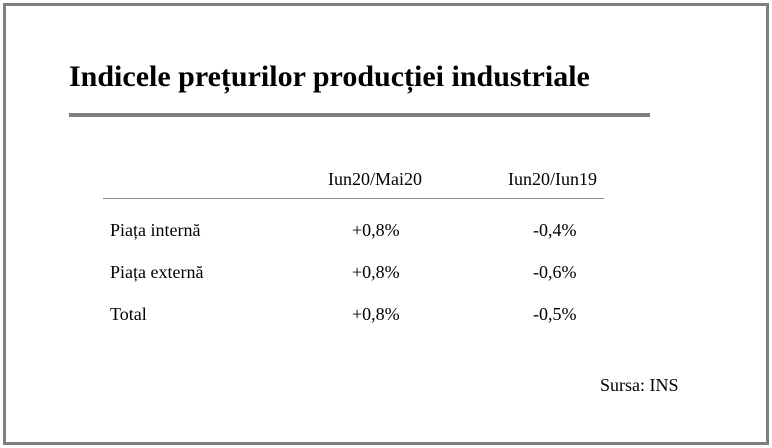 Image resolution: width=772 pixels, height=448 pixels. What do you see at coordinates (552, 179) in the screenshot?
I see `column-header-yearly: Iun20/Iun19` at bounding box center [552, 179].